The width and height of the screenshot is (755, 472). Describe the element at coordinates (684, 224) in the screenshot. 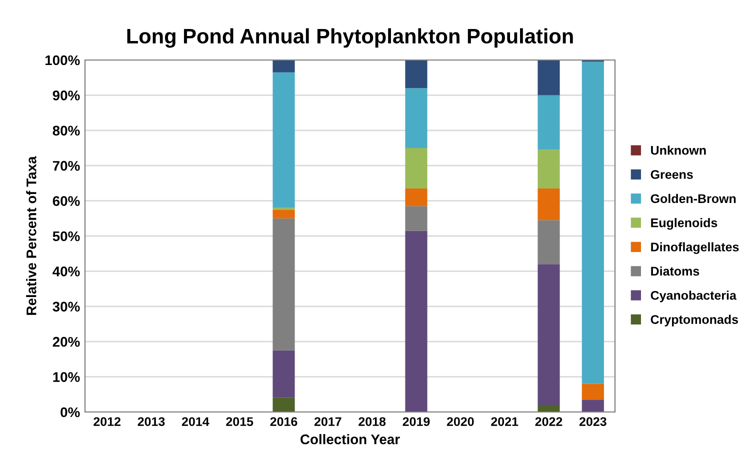

I see `legend-label: Euglenoids` at that location.